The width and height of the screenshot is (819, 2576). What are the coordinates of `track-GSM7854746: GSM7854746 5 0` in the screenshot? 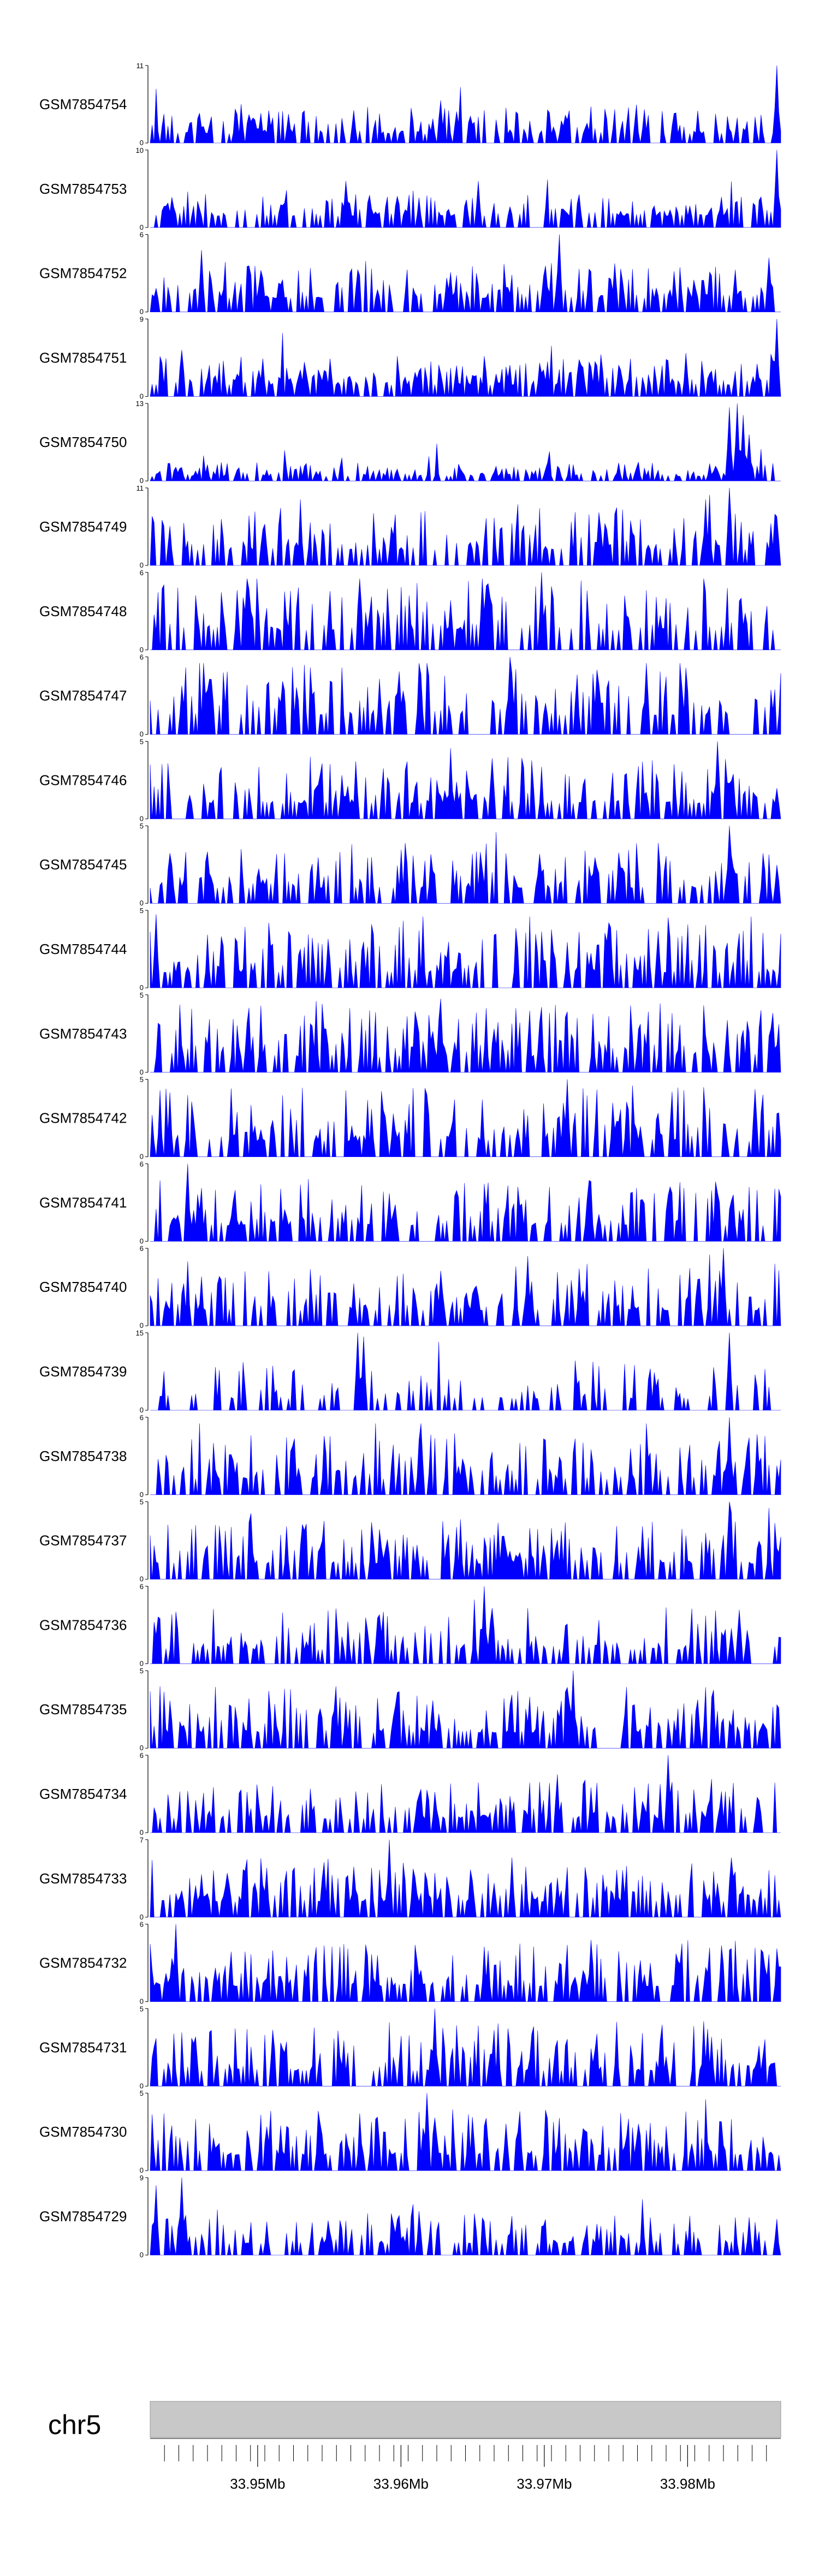 It's located at (410, 779).